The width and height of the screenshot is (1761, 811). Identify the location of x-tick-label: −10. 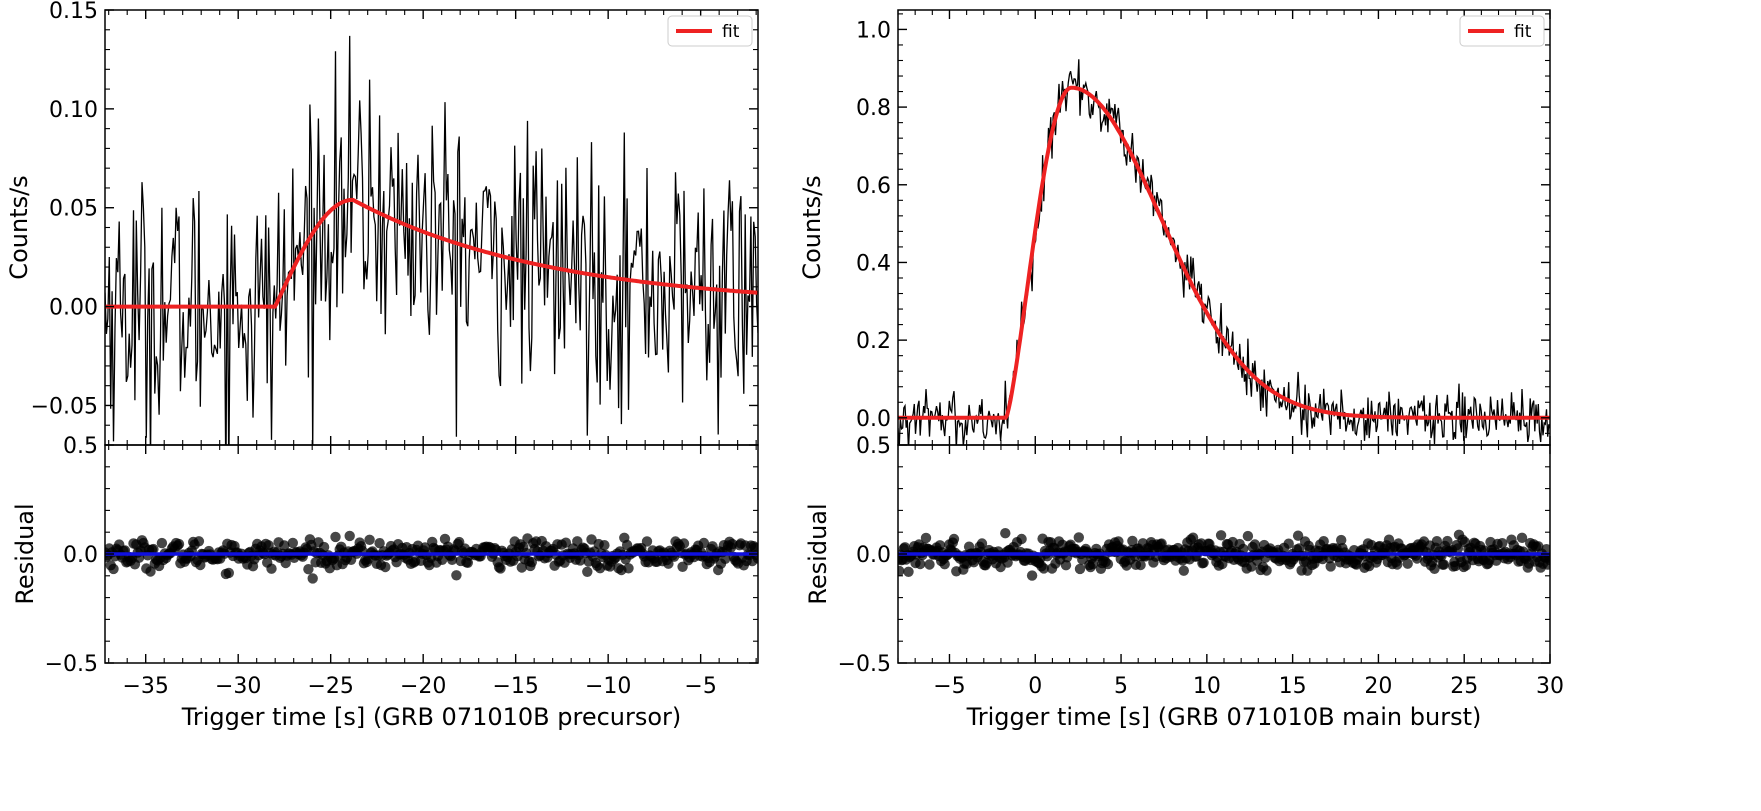
(608, 686).